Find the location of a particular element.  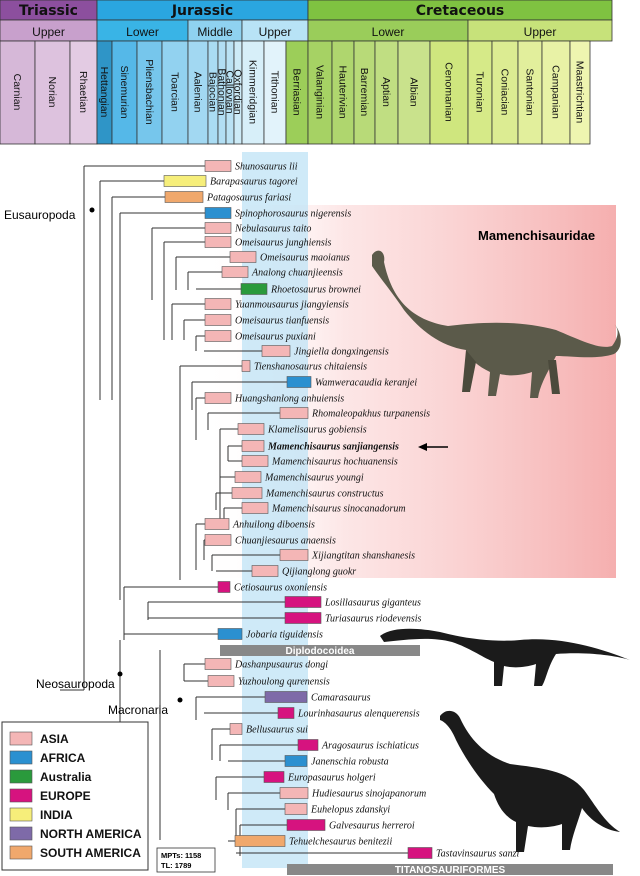

taxon-omeisaurus-puxiani: Omeisaurus puxiani is located at coordinates (260, 336).